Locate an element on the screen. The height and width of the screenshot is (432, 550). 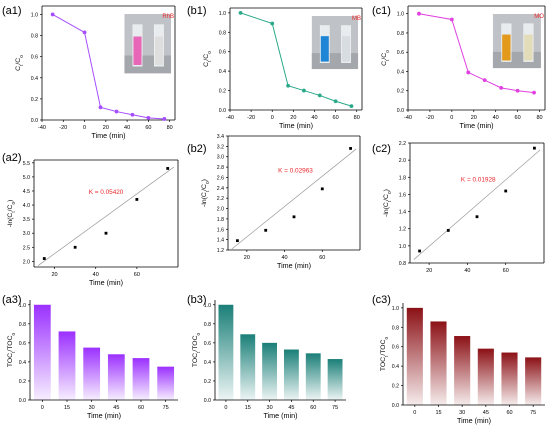
x-tick-label: -40 is located at coordinates (408, 118).